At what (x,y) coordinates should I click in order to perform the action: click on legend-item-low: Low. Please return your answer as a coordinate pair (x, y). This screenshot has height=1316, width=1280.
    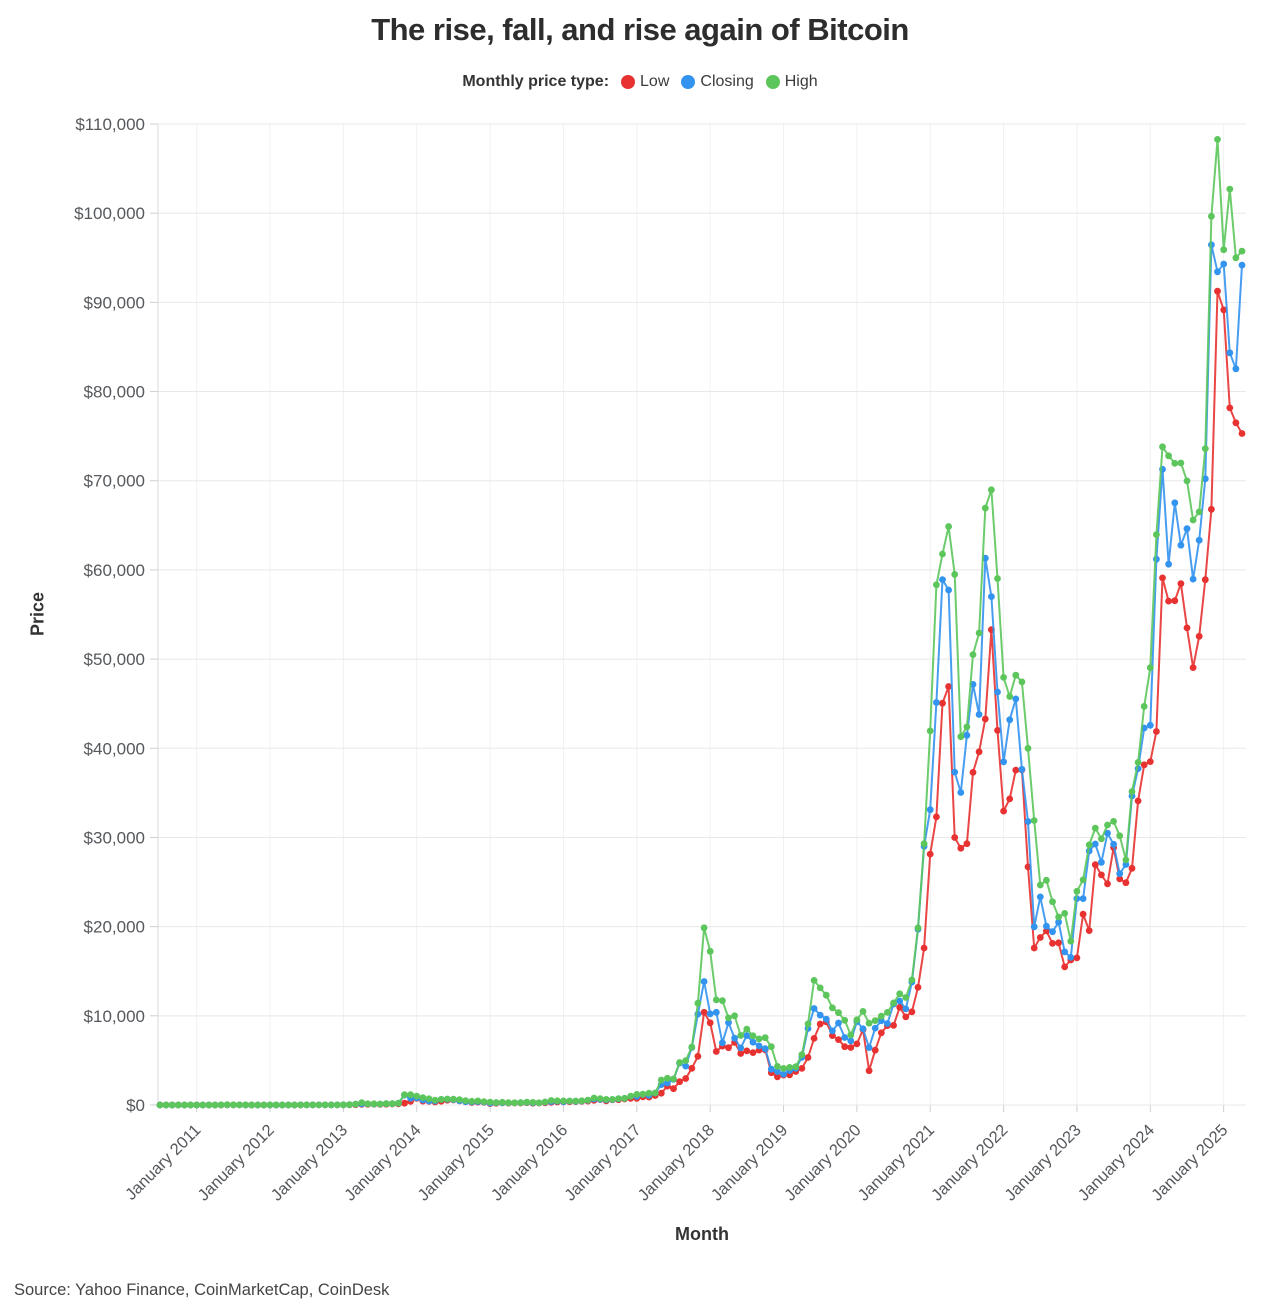
    Looking at the image, I should click on (645, 82).